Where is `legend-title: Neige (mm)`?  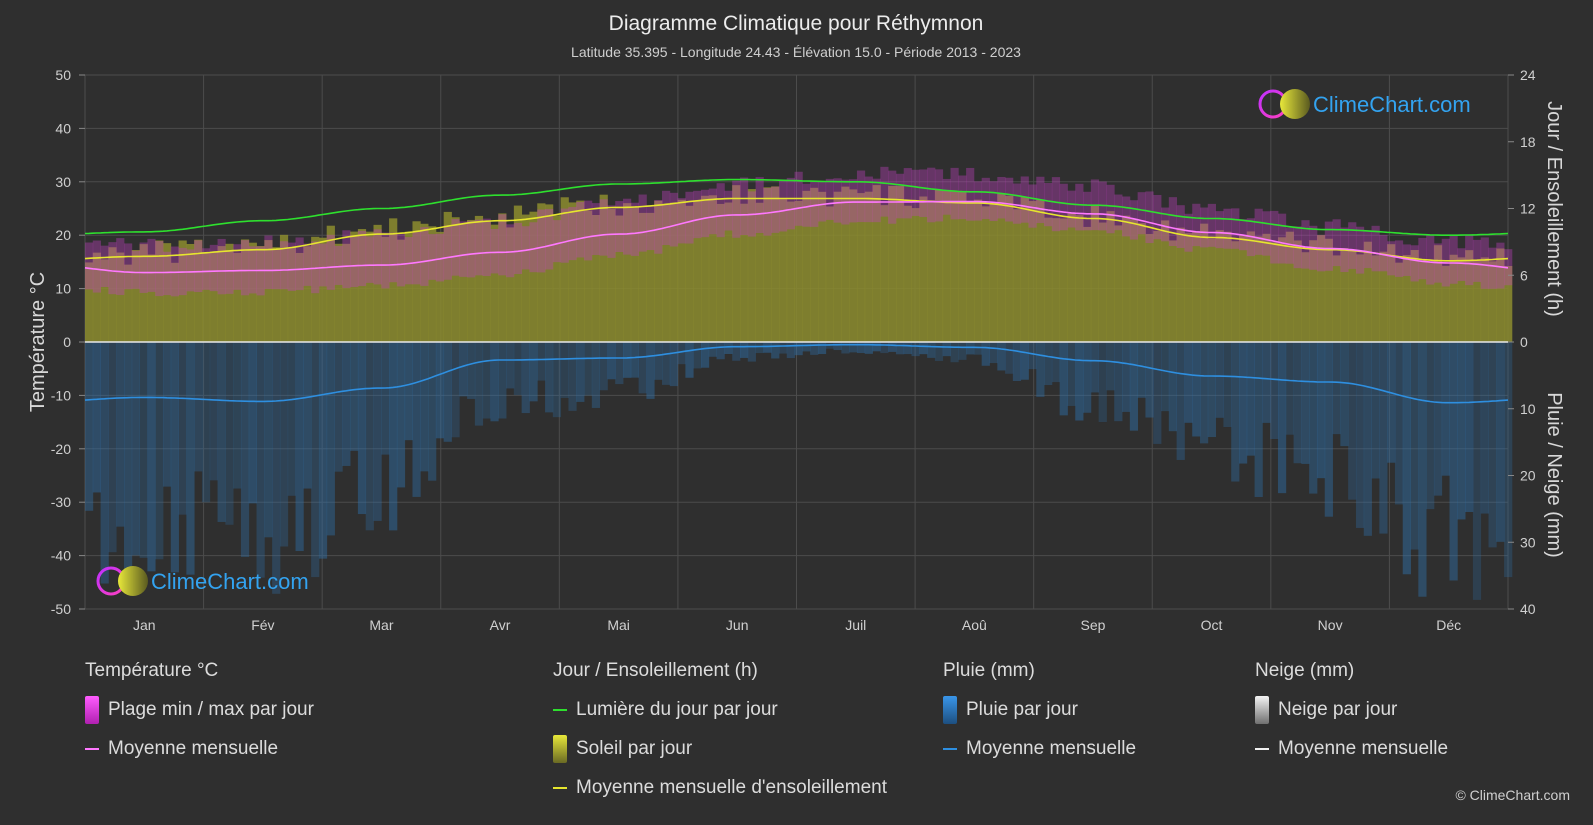
legend-title: Neige (mm) is located at coordinates (1305, 670).